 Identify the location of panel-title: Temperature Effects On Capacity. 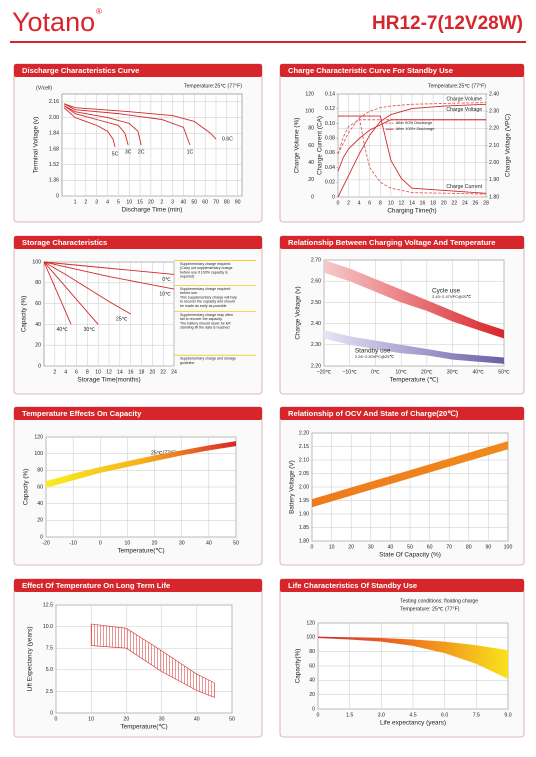
(82, 413).